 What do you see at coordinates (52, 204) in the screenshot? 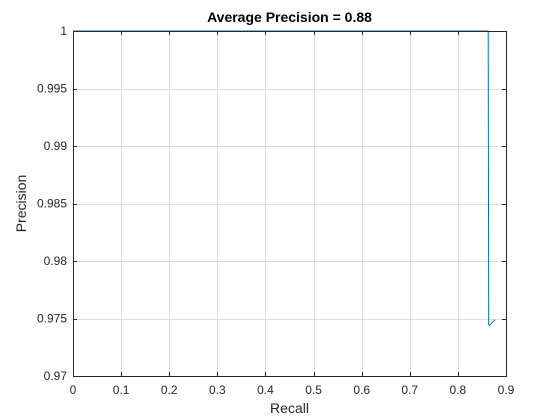
I see `y-tick-label: 0.985` at bounding box center [52, 204].